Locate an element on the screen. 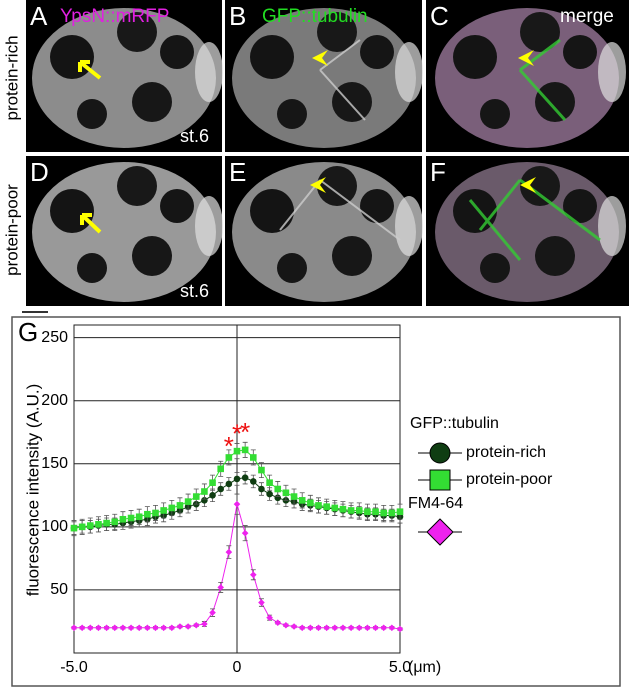 The width and height of the screenshot is (629, 693). x-tick-label: -5.0 is located at coordinates (74, 667).